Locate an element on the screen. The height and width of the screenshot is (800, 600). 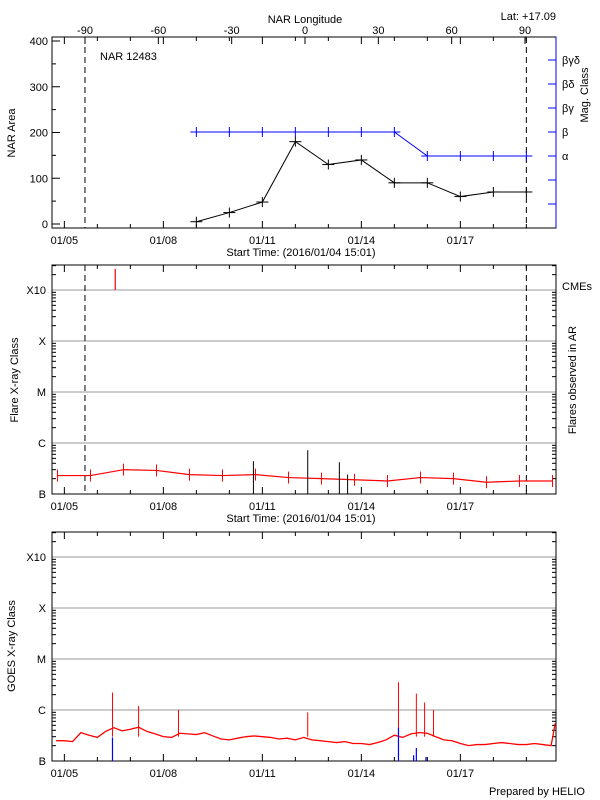
y-axis-label: Flare X-ray Class is located at coordinates (15, 379).